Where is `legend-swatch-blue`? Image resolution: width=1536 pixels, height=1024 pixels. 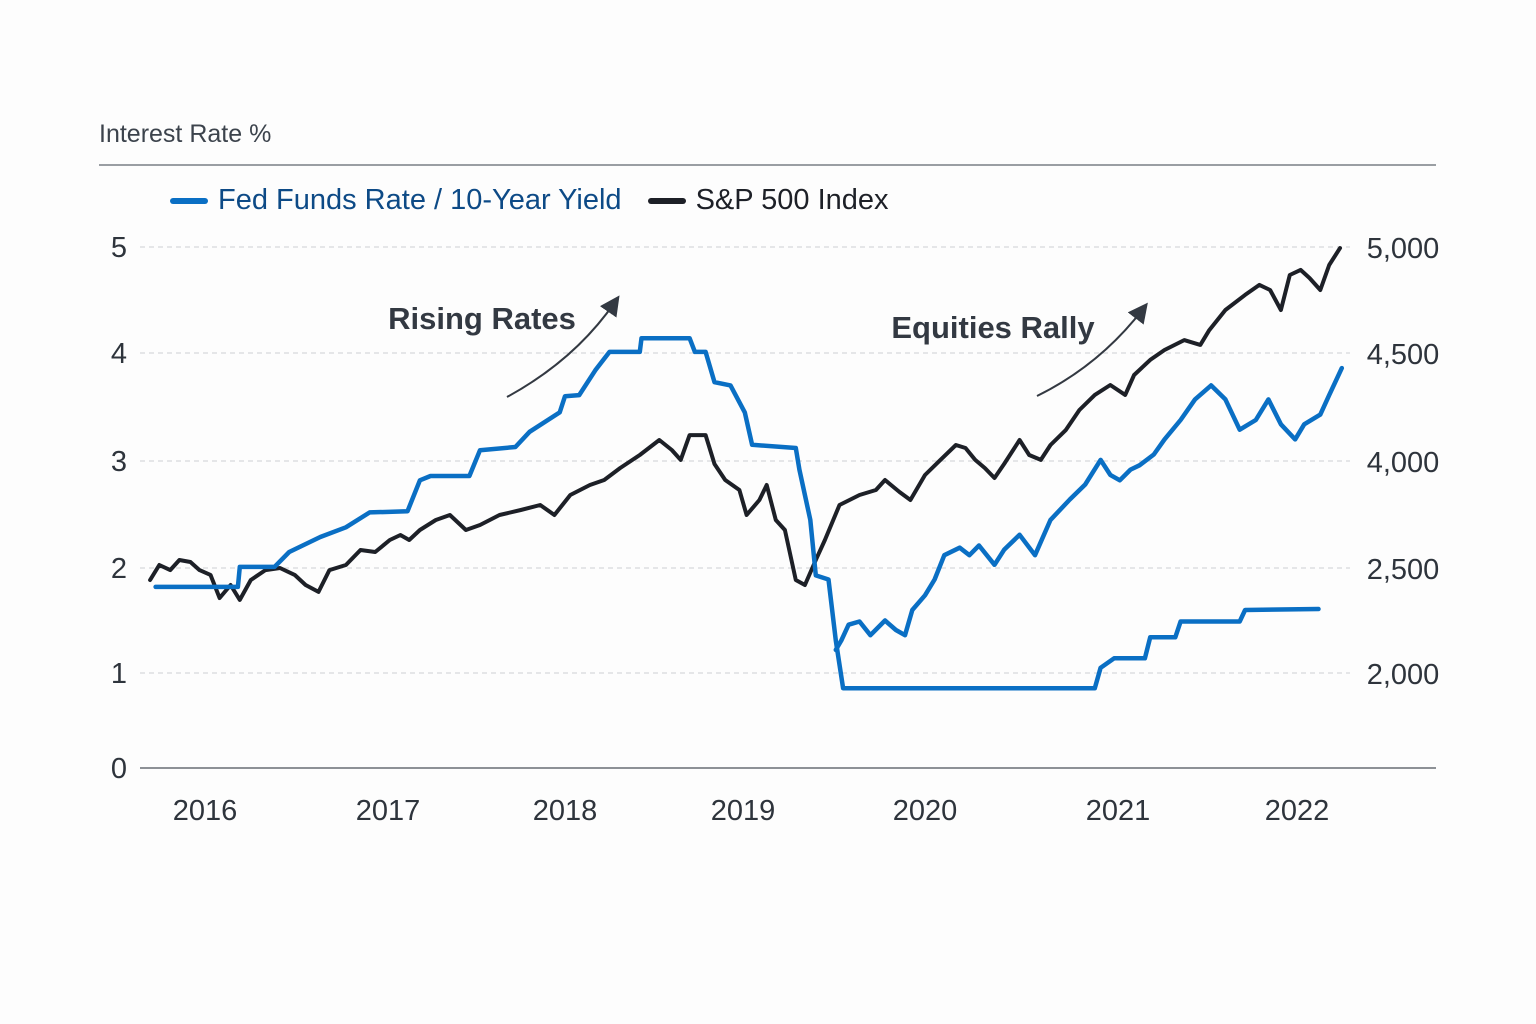
legend-swatch-blue is located at coordinates (189, 200).